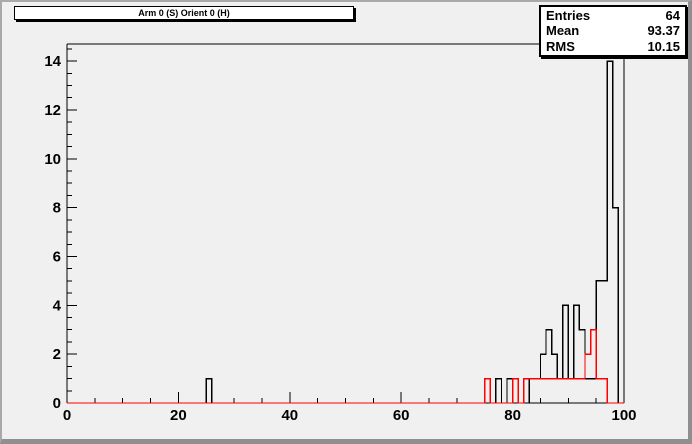  Describe the element at coordinates (613, 15) in the screenshot. I see `stats-row-entries: Entries 64` at that location.